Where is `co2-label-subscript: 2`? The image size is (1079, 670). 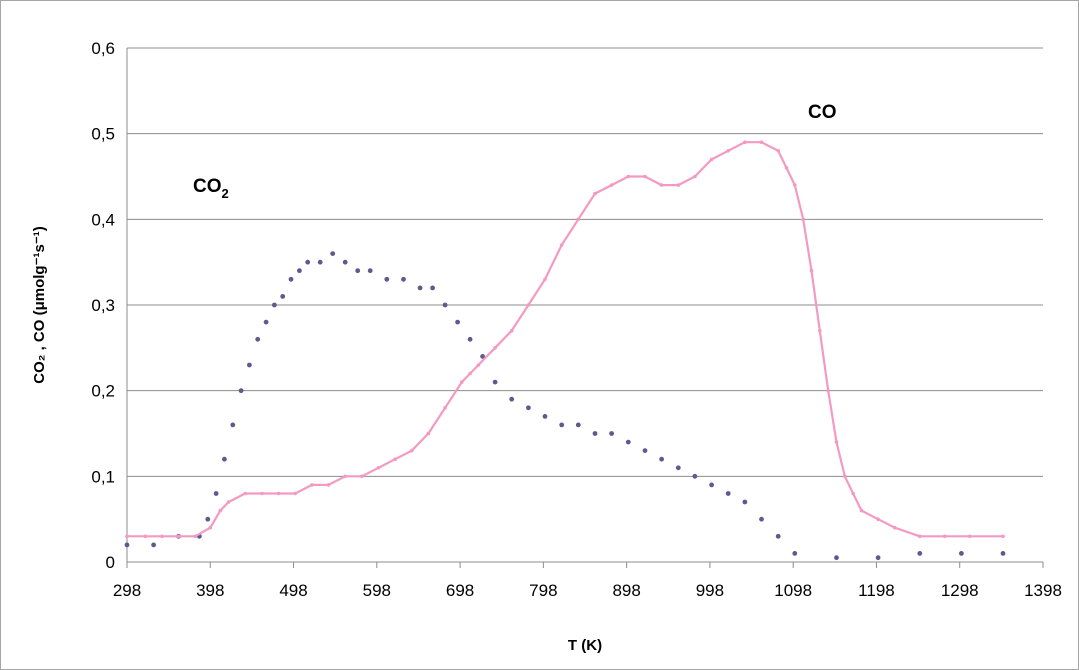 co2-label-subscript: 2 is located at coordinates (225, 193).